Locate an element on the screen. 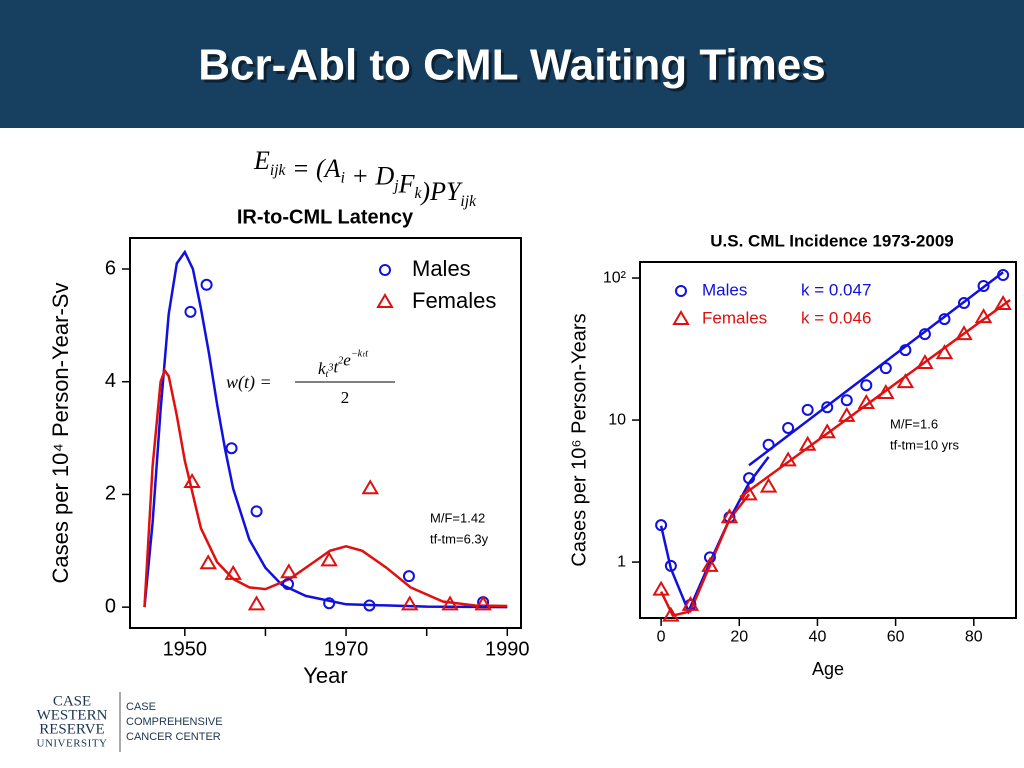  formula-term: A is located at coordinates (332, 168).